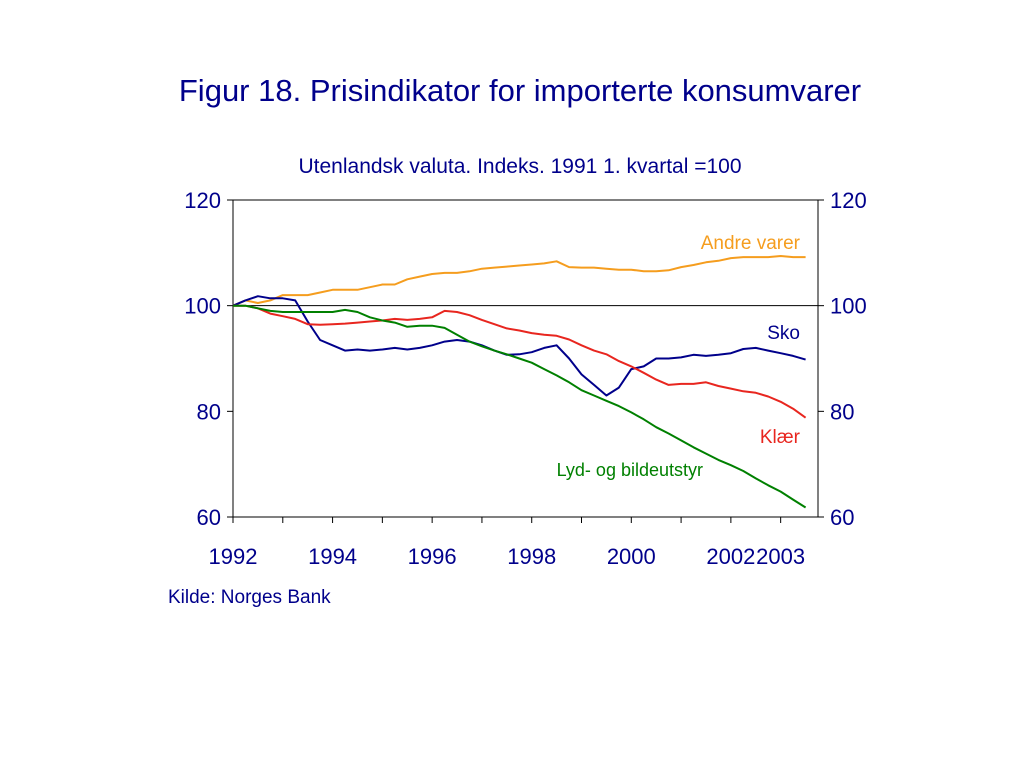  I want to click on x-tick-label: 1998, so click(531, 556).